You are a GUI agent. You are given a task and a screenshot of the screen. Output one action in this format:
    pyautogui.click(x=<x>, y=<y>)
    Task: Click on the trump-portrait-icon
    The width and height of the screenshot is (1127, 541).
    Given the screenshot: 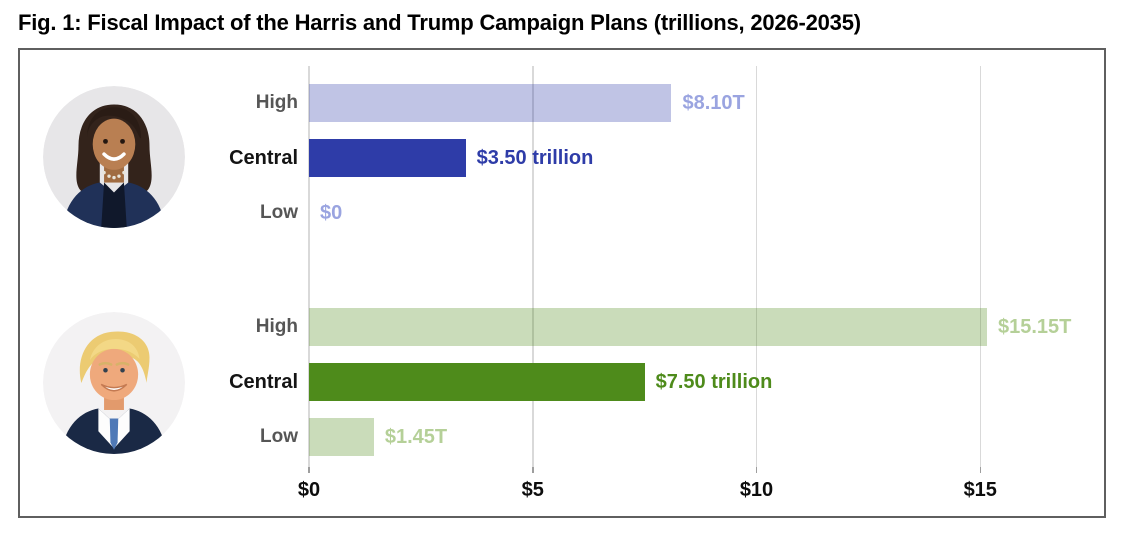 What is the action you would take?
    pyautogui.click(x=114, y=383)
    